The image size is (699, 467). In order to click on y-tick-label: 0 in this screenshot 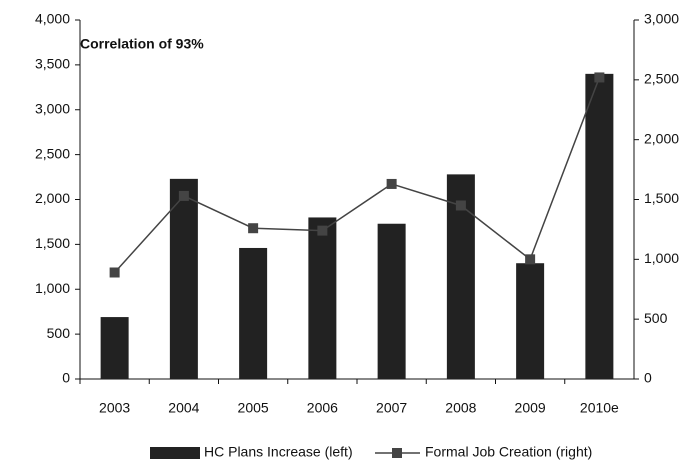, I will do `click(66, 378)`.